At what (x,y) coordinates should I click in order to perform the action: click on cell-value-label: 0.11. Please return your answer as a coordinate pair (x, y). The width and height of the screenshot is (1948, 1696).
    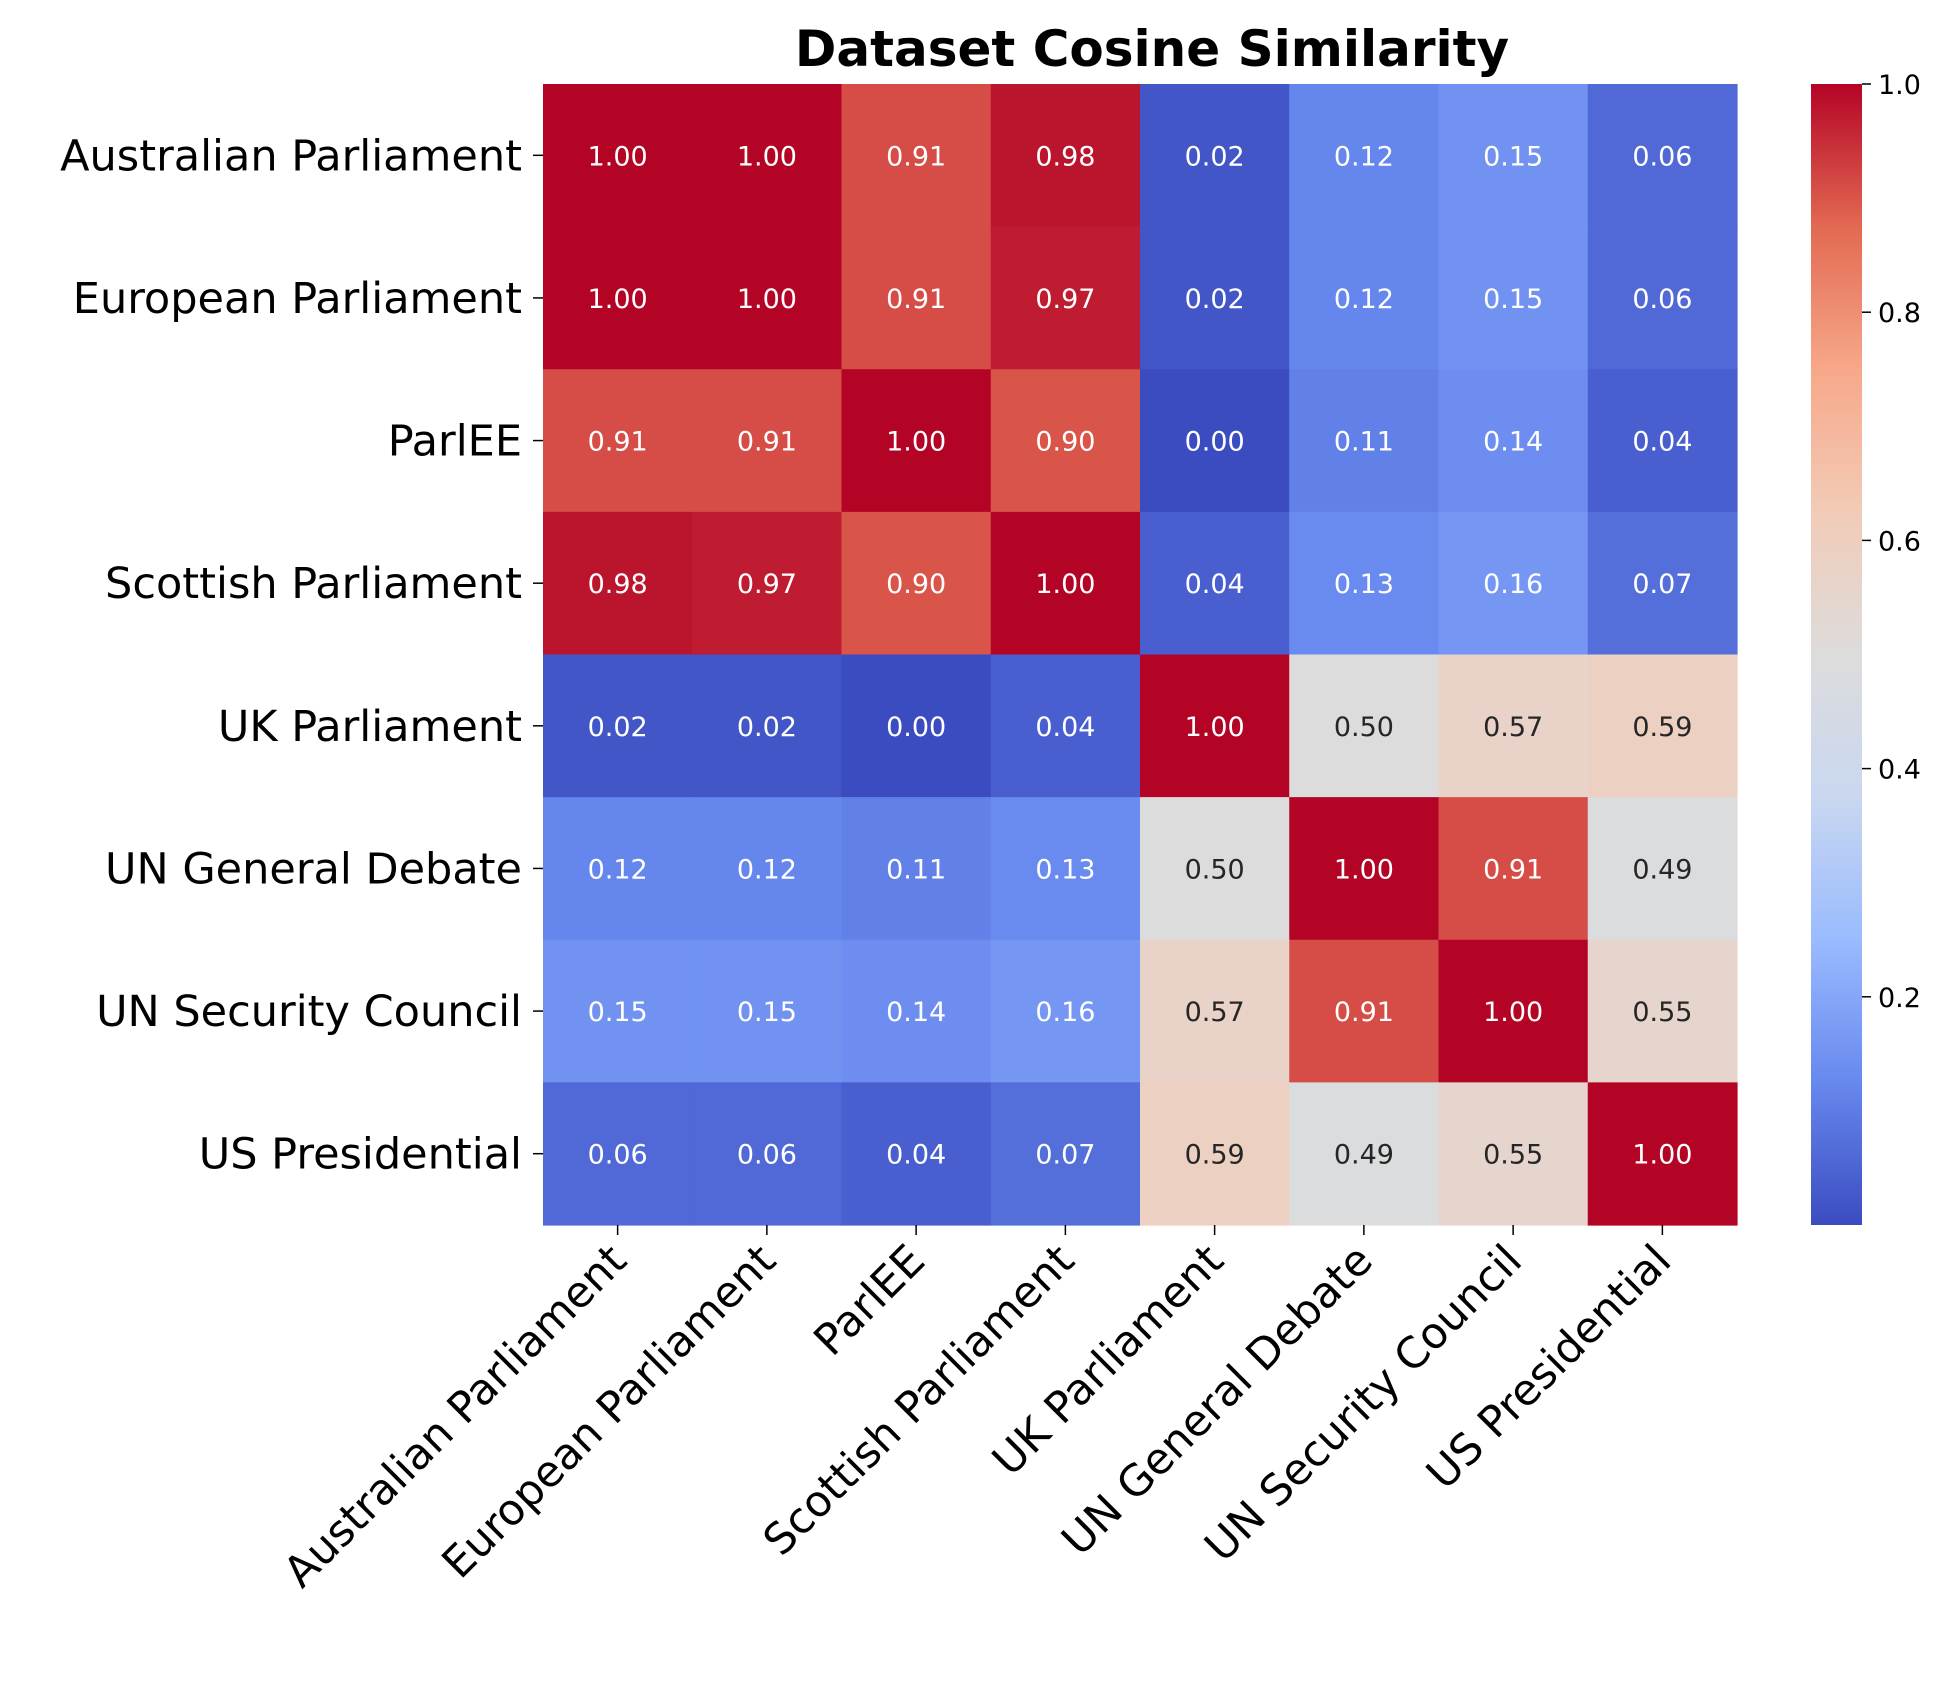
    Looking at the image, I should click on (1364, 442).